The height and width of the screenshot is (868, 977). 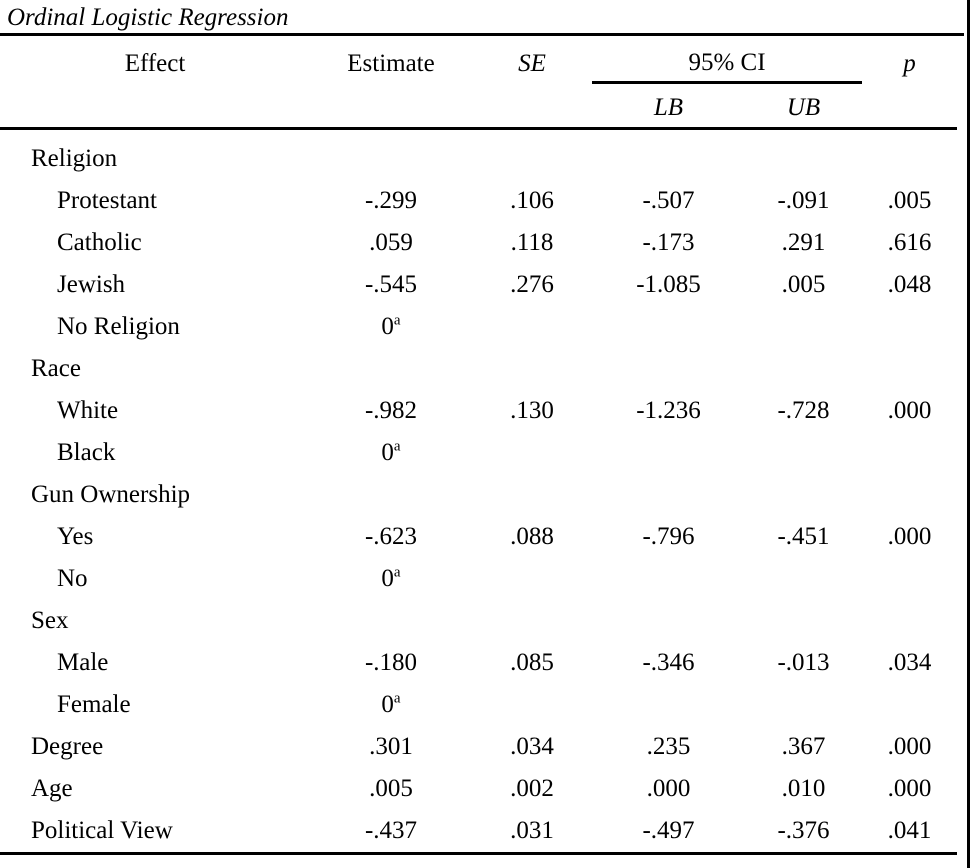 I want to click on ub-cell: -.451, so click(x=803, y=536).